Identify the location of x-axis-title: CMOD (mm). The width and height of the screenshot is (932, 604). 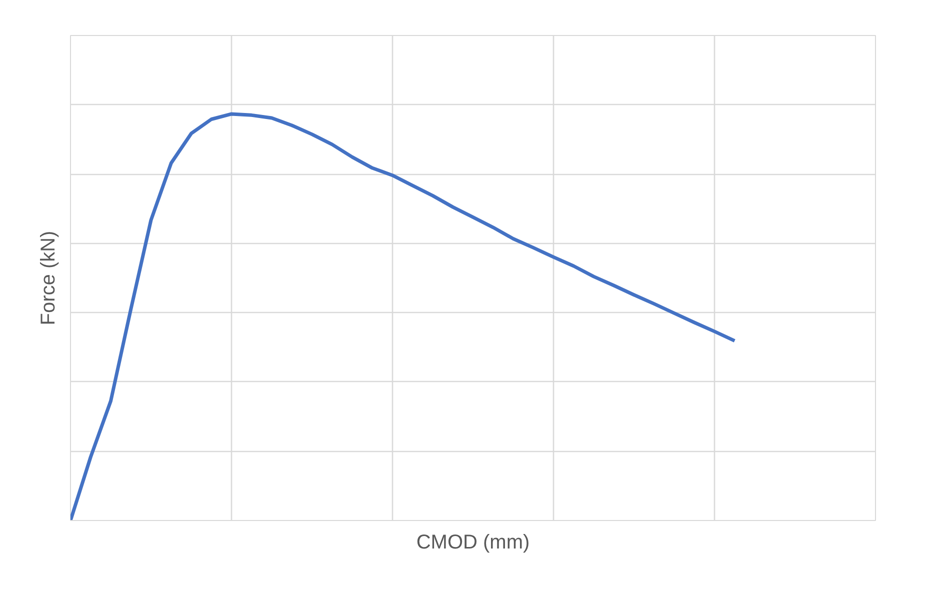
(473, 543).